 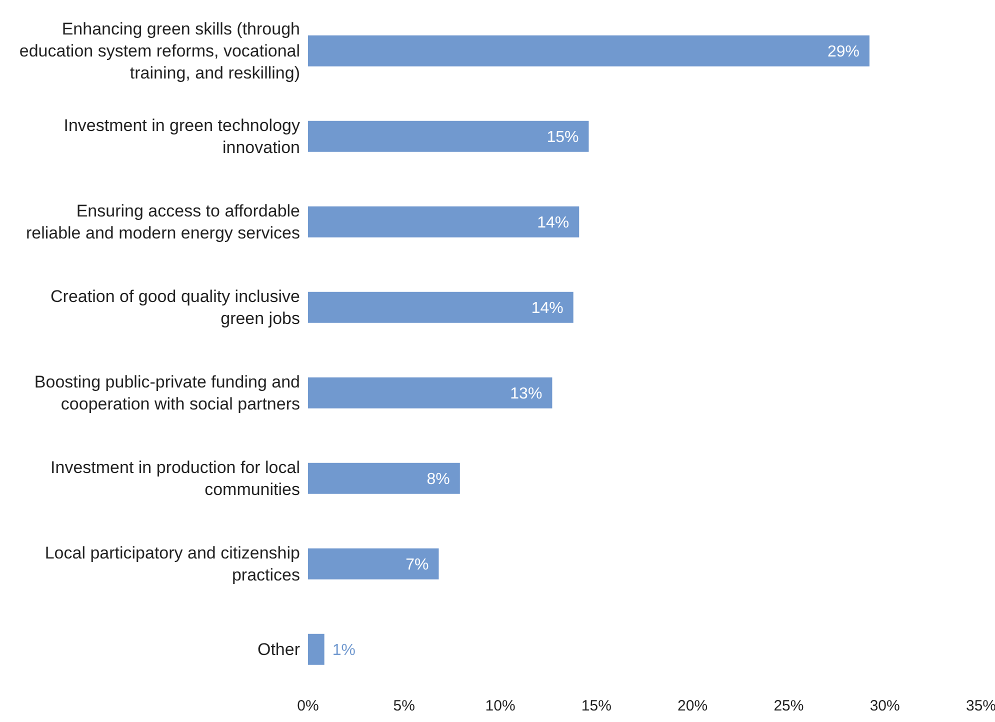 I want to click on data-label: 8%, so click(x=438, y=479).